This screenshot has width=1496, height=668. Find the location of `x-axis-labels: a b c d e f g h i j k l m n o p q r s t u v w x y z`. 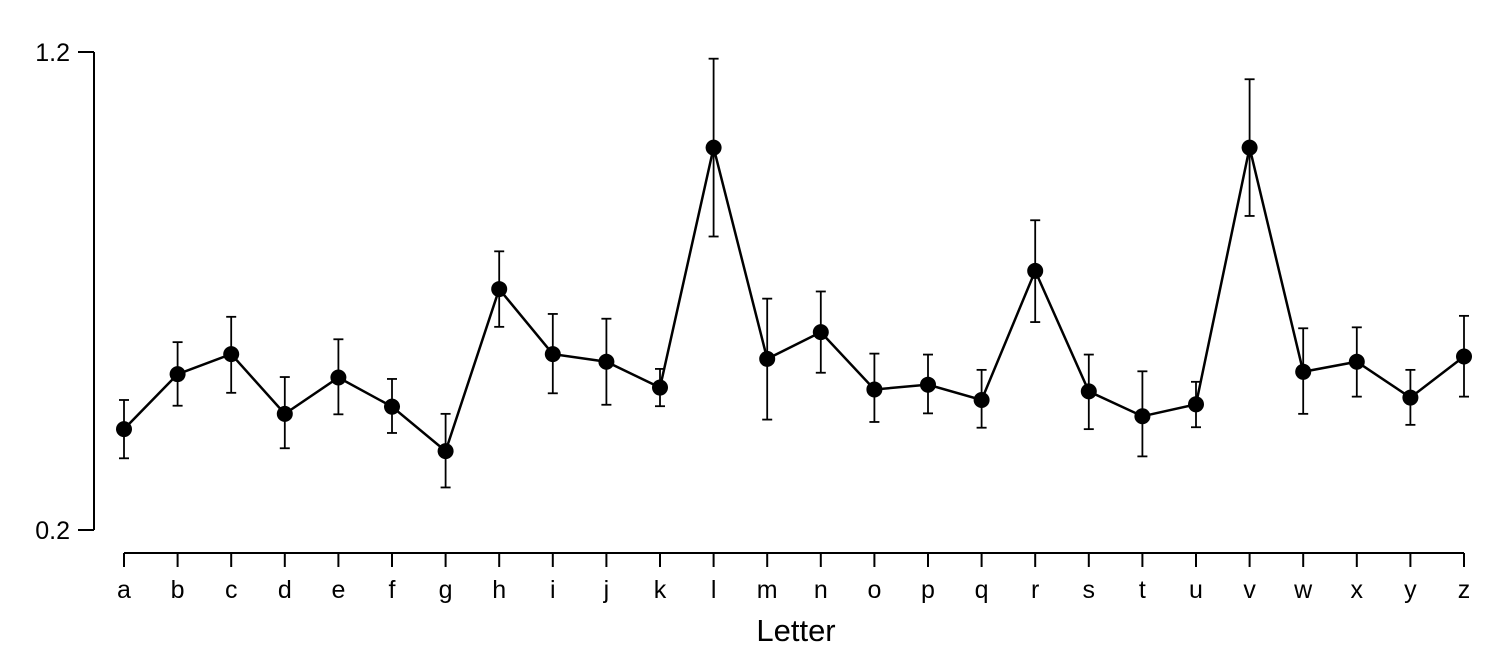

x-axis-labels: a b c d e f g h i j k l m n o p q r s t u v w x y z is located at coordinates (793, 590).